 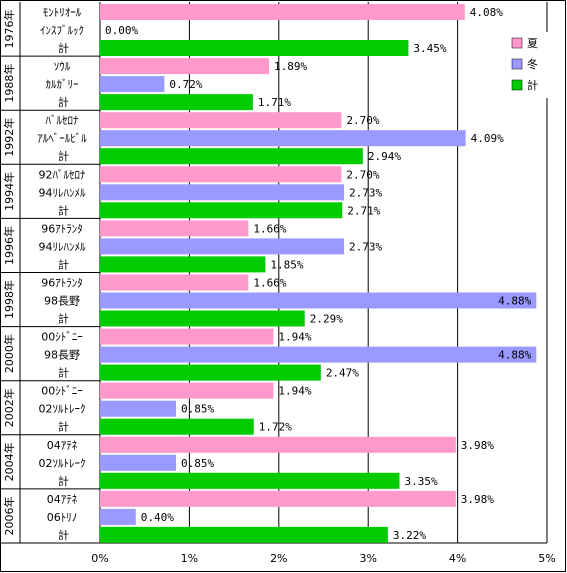 I want to click on bar-category-label: ﾊﾞﾙｾﾛﾅ, so click(x=62, y=120).